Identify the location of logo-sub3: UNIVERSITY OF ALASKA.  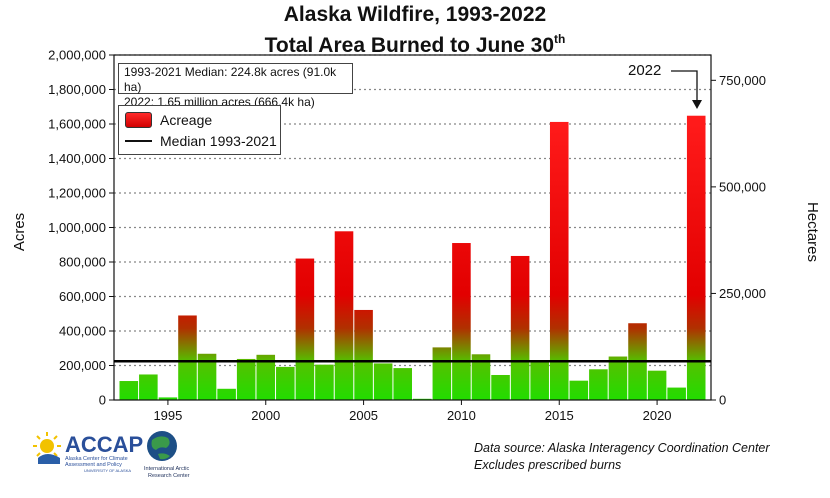
(107, 470).